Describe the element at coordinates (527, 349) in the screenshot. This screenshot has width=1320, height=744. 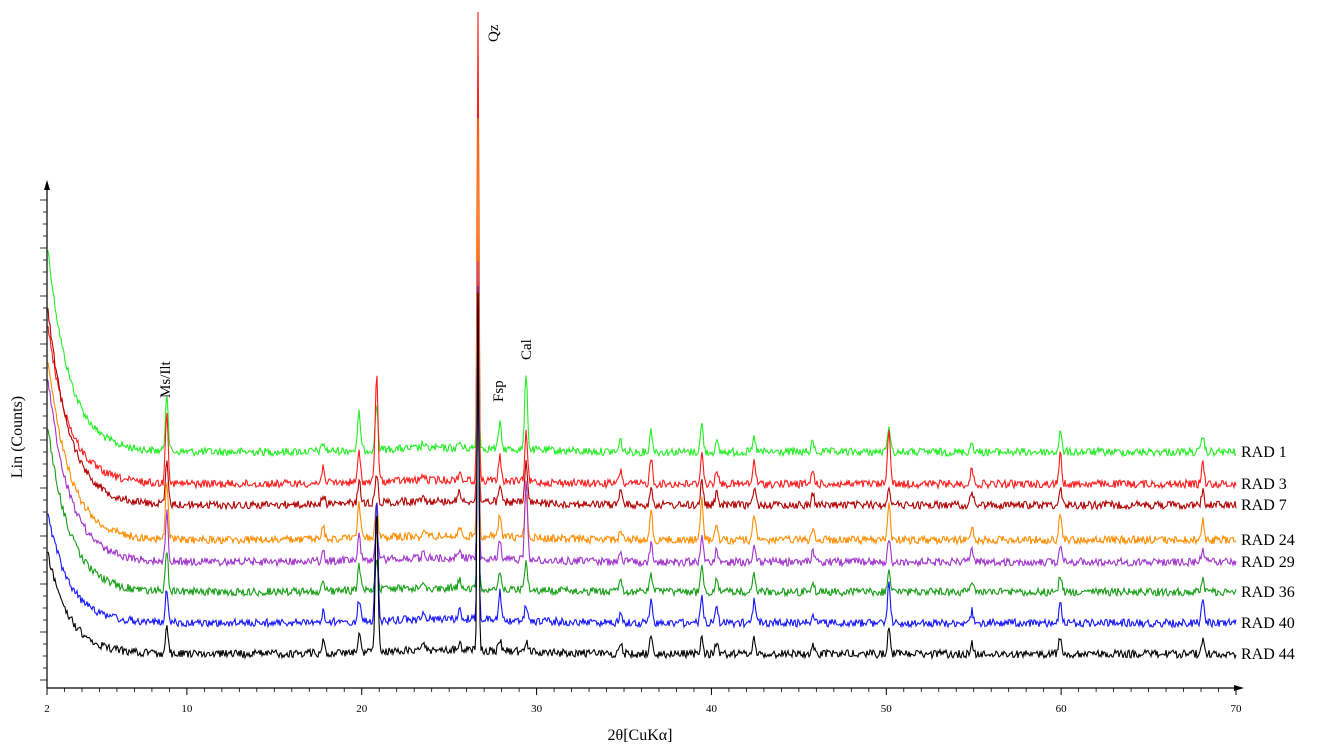
I see `peak-annotation: Cal` at that location.